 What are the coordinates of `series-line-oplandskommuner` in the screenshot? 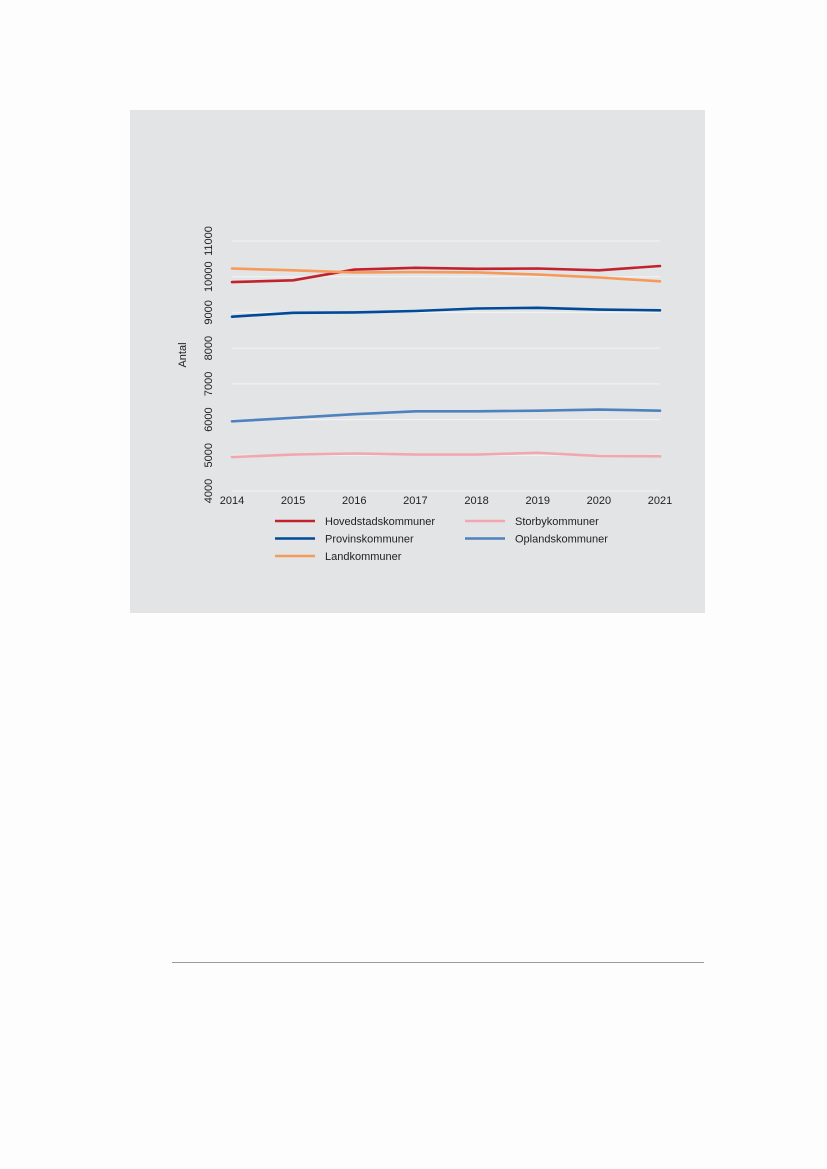 It's located at (446, 415).